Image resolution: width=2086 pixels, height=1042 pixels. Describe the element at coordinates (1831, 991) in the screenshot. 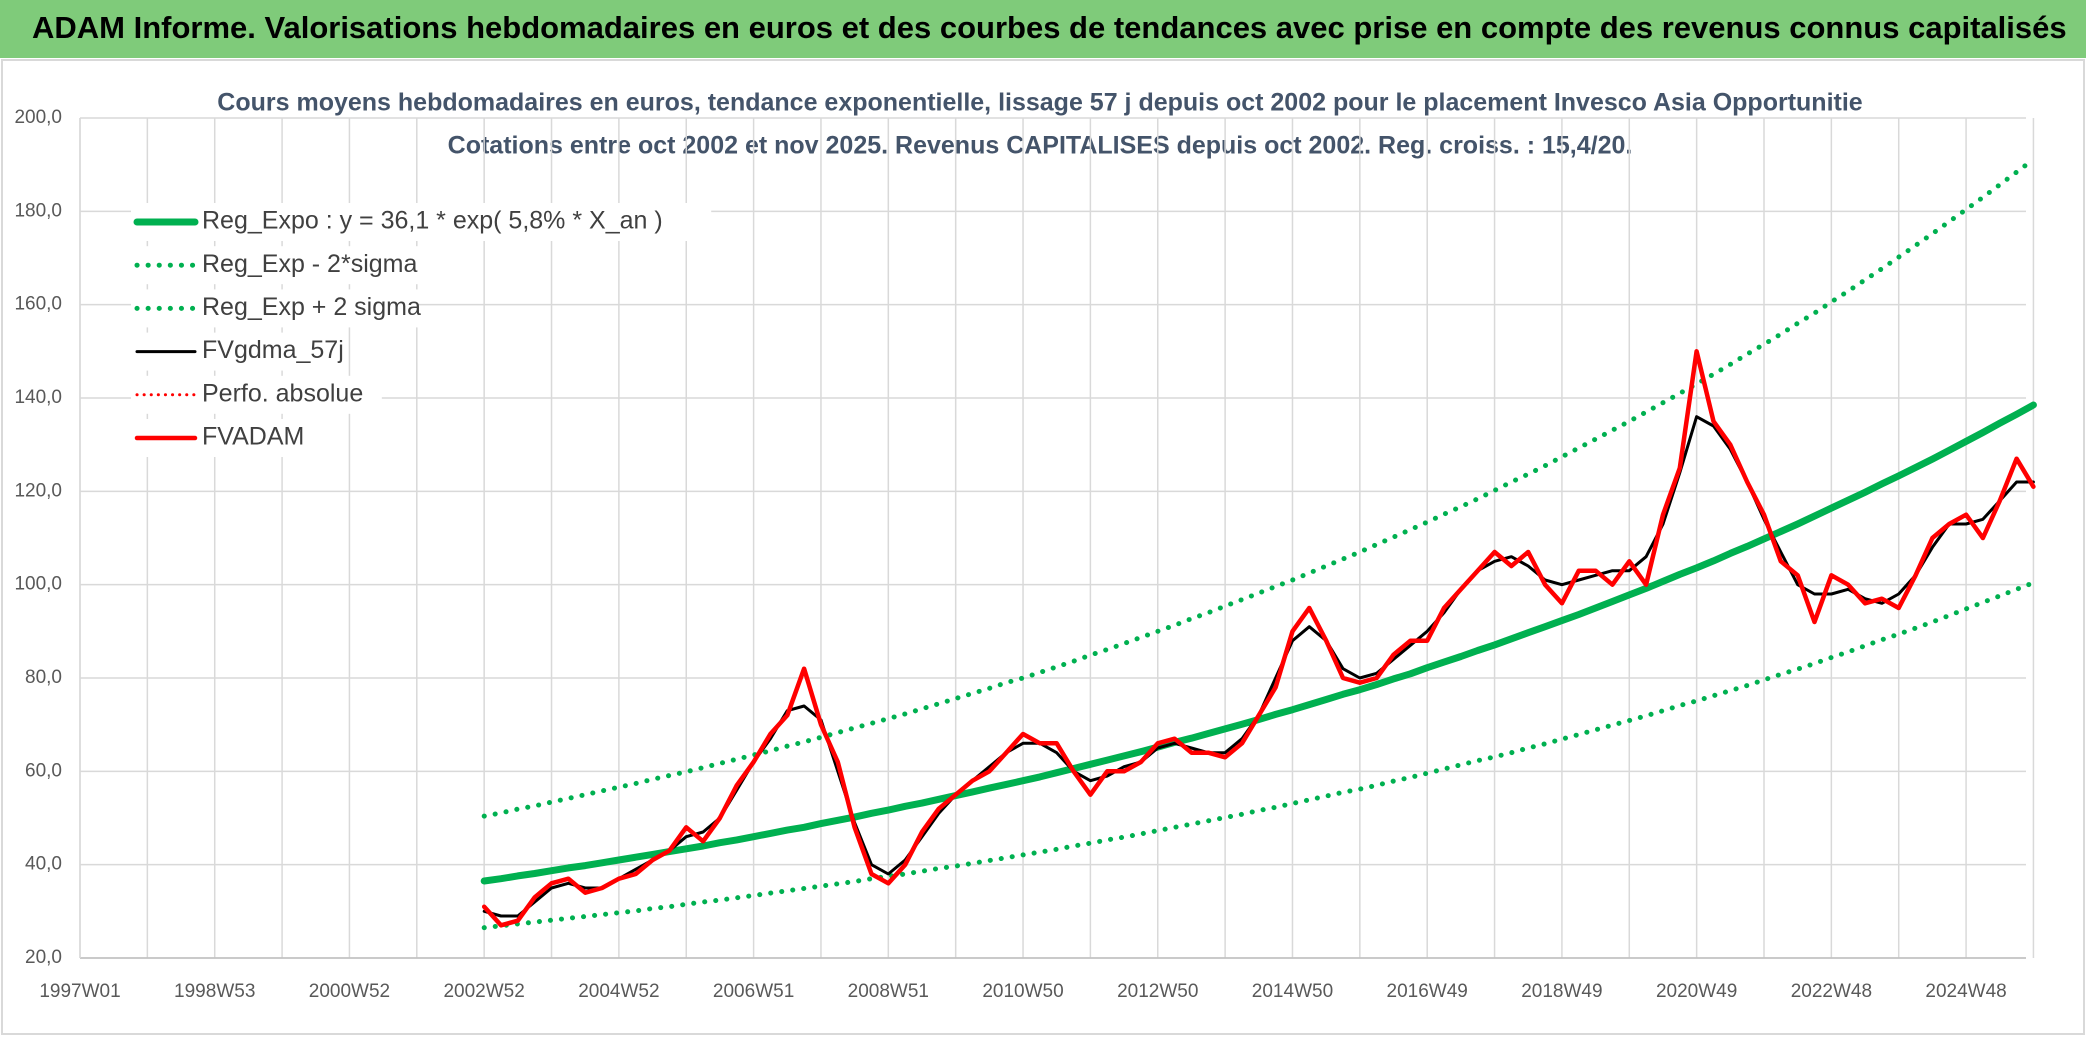

I see `x-tick-label: 2022W48` at that location.